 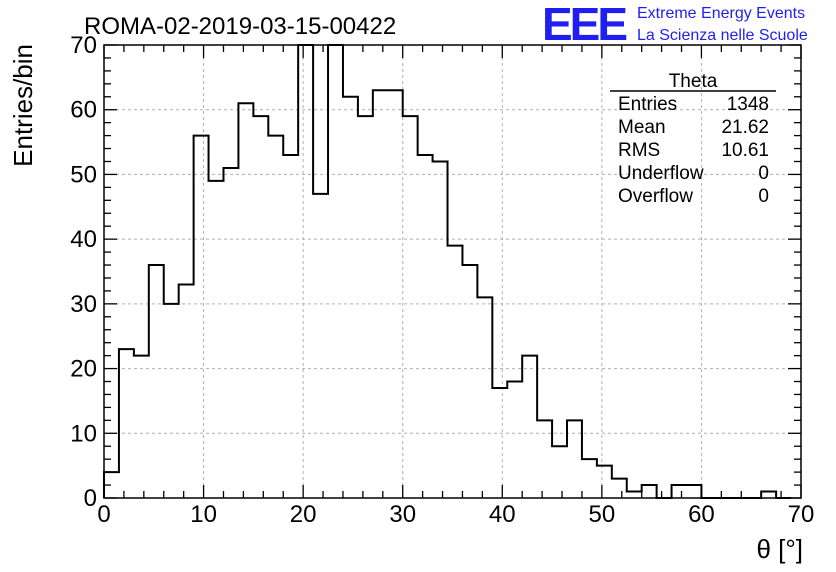 I want to click on stats-row-label: Underflow, so click(x=661, y=173).